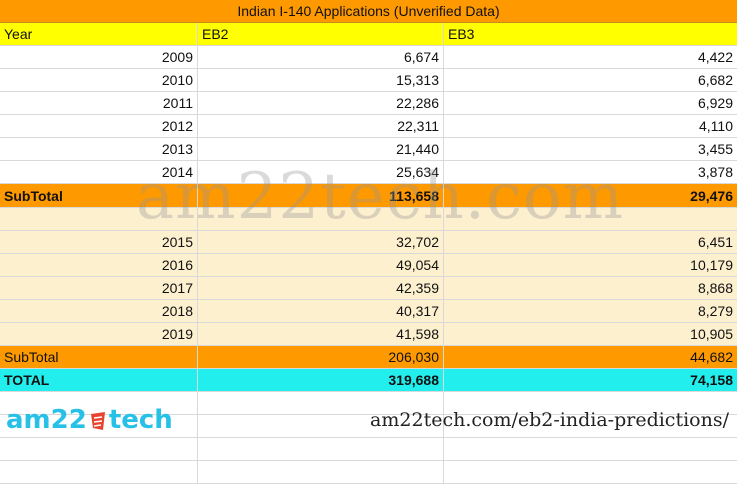 This screenshot has height=485, width=737. I want to click on eb3-cell: 6,682, so click(715, 80).